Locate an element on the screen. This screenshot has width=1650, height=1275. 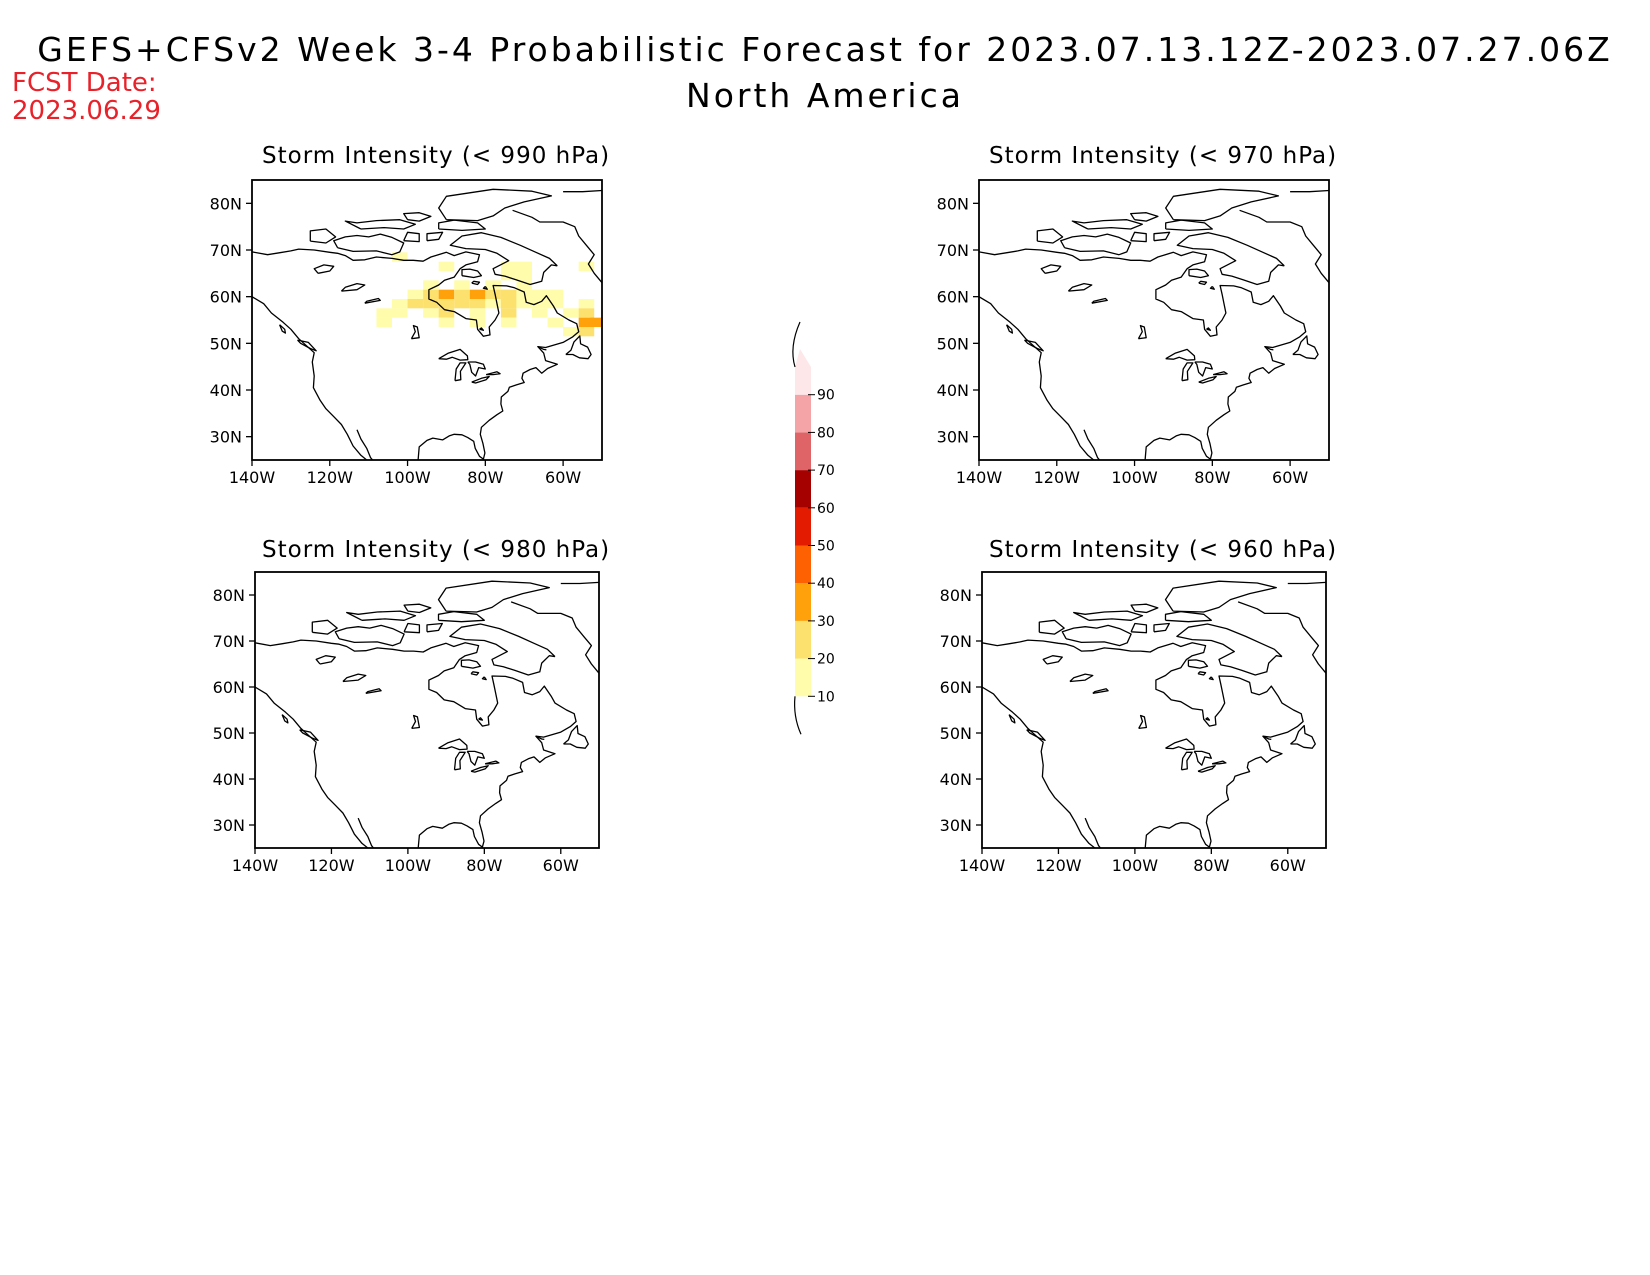
forecast-date-label: FCST Date: is located at coordinates (84, 83).